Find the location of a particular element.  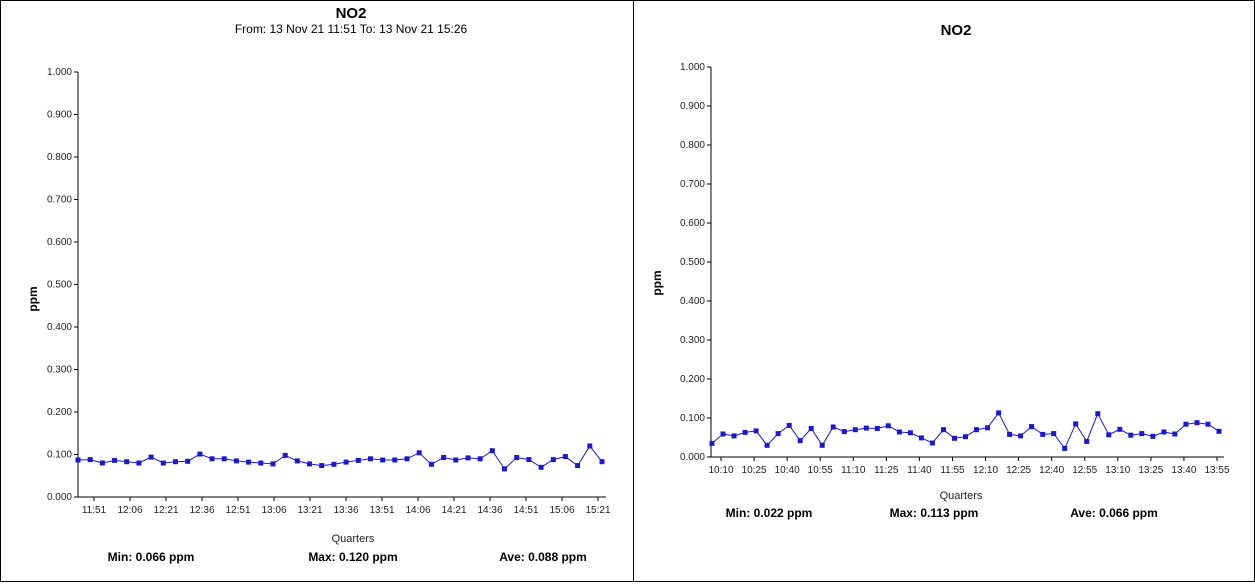

x-tick-label: 10:25 is located at coordinates (754, 470).